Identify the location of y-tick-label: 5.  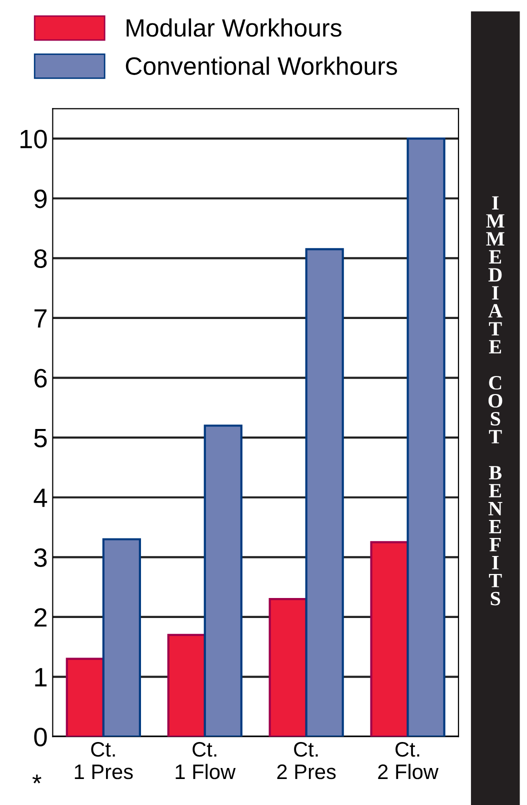
(40, 438).